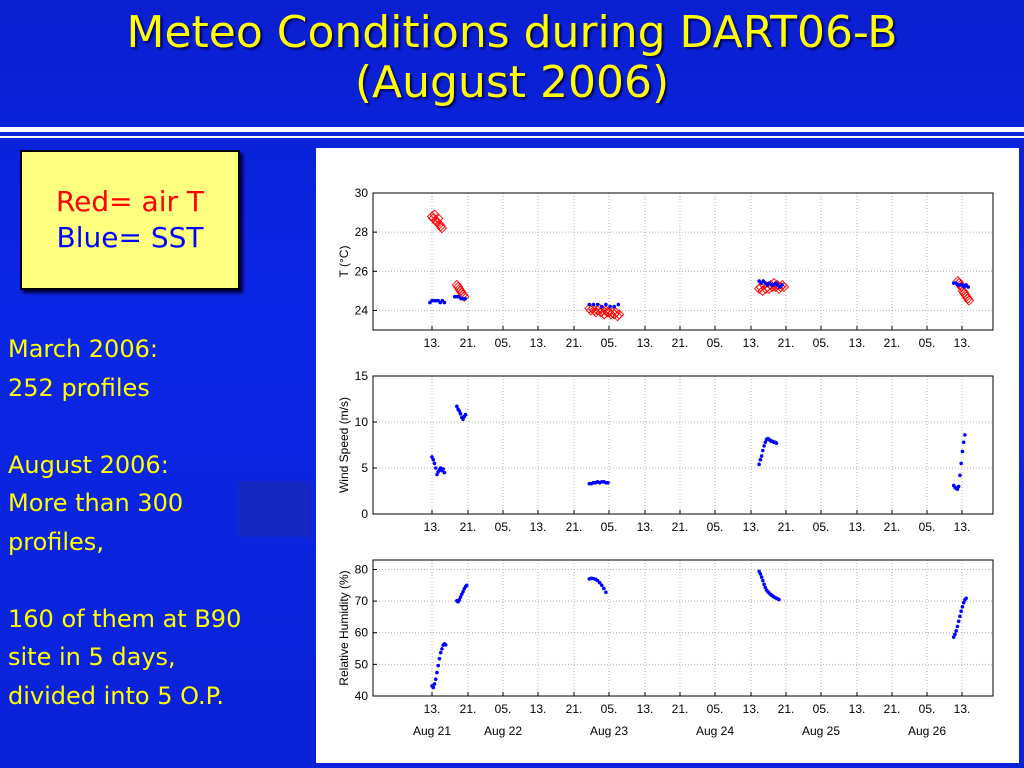 Image resolution: width=1024 pixels, height=768 pixels. What do you see at coordinates (129, 201) in the screenshot?
I see `legend-air-temp: Red= air T` at bounding box center [129, 201].